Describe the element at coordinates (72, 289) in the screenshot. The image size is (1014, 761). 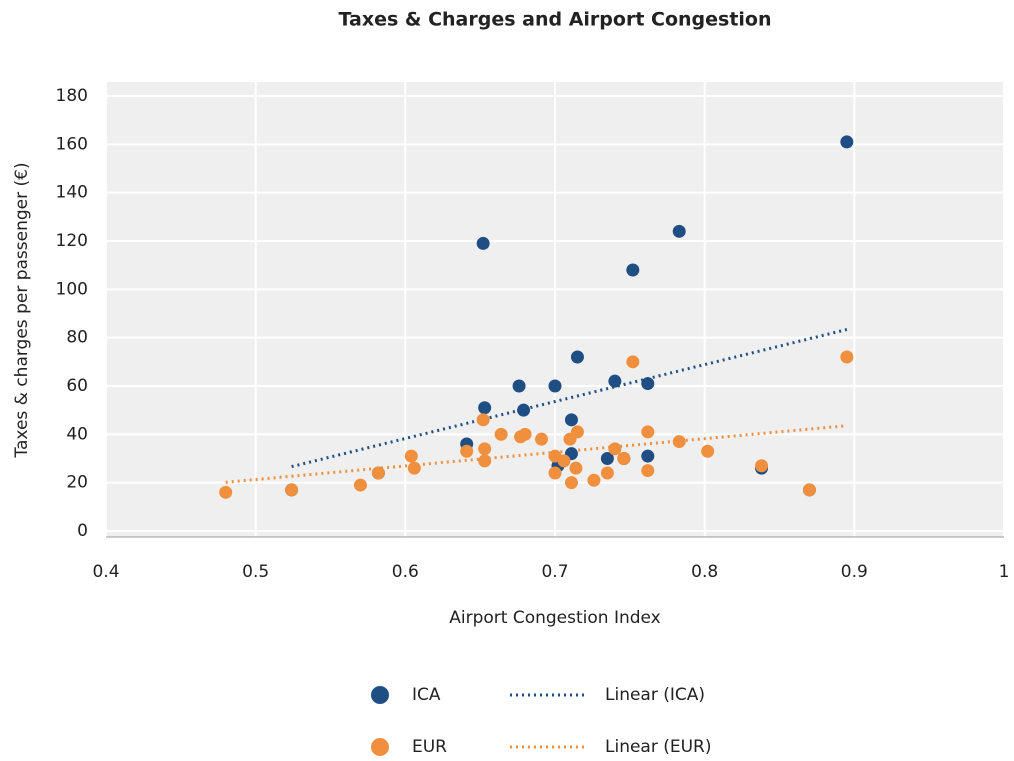
I see `y-tick-label: 100` at that location.